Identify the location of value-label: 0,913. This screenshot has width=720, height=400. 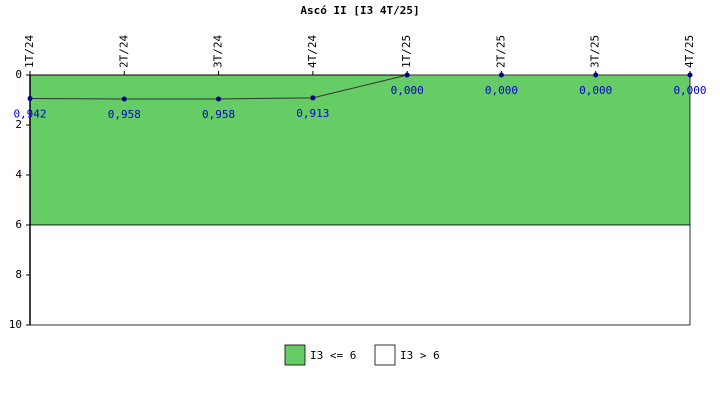
(312, 113).